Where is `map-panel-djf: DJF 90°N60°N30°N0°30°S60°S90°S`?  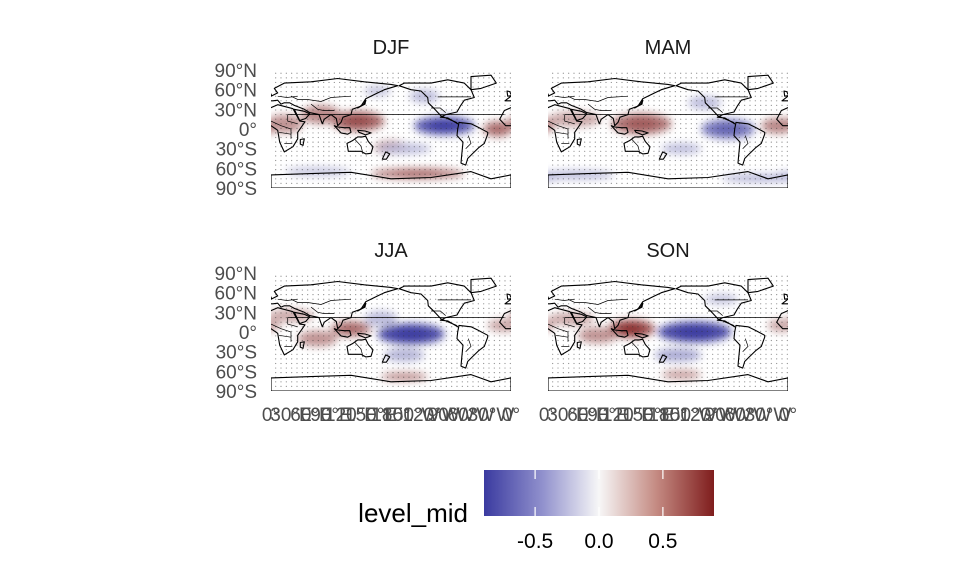
map-panel-djf: DJF 90°N60°N30°N0°30°S60°S90°S is located at coordinates (277, 118).